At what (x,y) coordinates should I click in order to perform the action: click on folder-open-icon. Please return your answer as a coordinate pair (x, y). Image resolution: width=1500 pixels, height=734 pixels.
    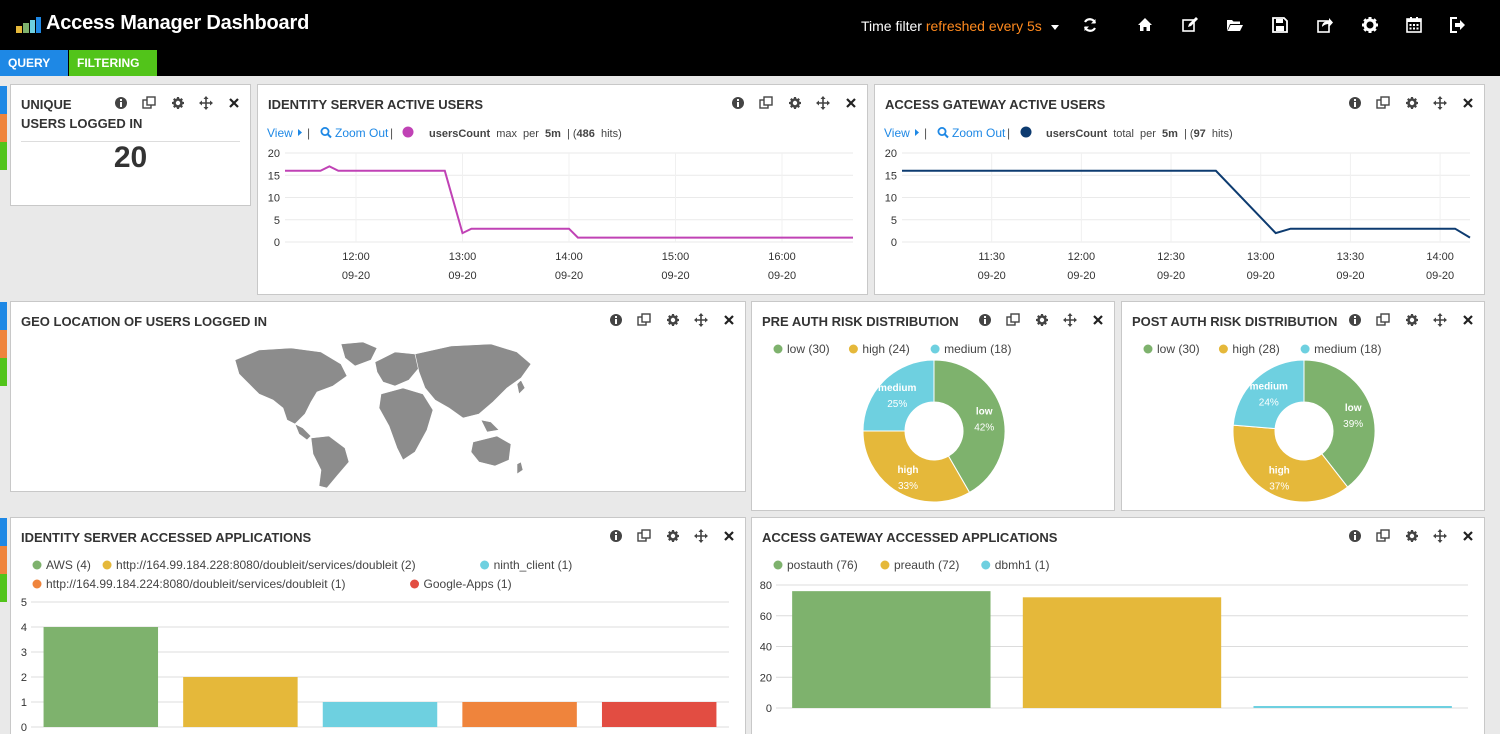
    Looking at the image, I should click on (1235, 25).